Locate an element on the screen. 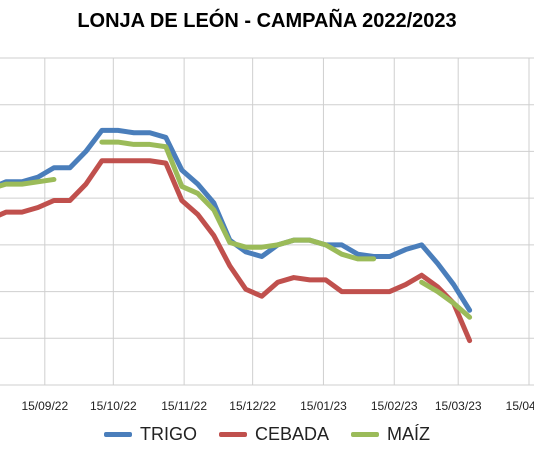 The width and height of the screenshot is (534, 462). legend-label: MAÍZ is located at coordinates (409, 434).